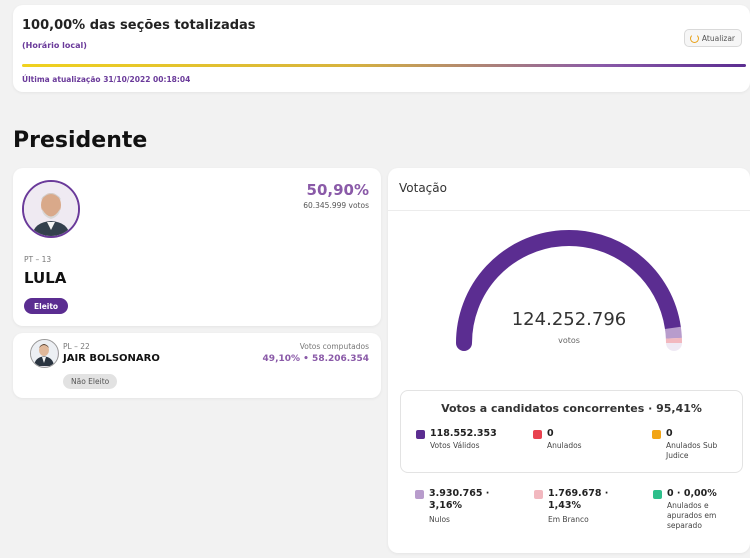  What do you see at coordinates (569, 319) in the screenshot?
I see `total-votes: 124.252.796` at bounding box center [569, 319].